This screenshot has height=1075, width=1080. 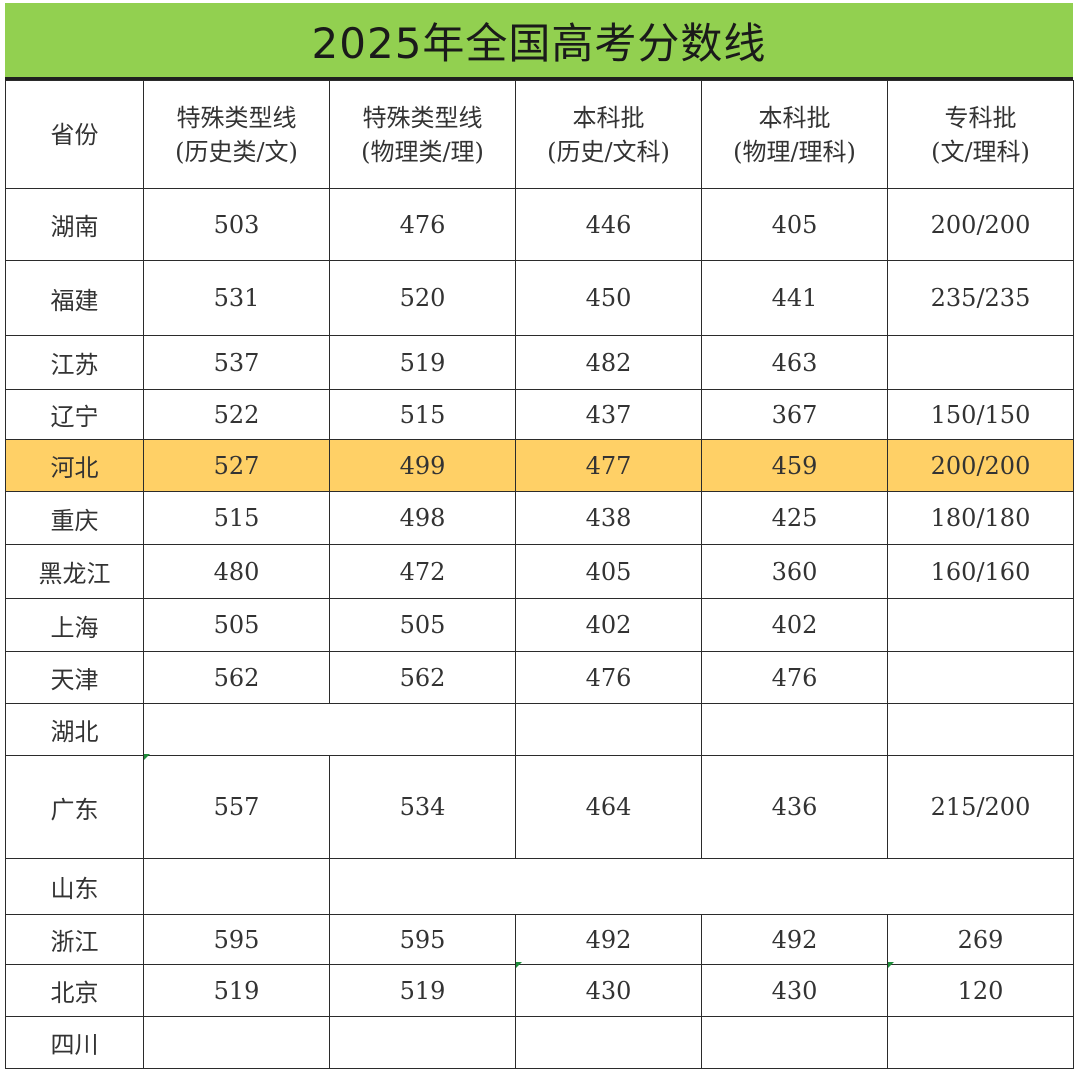 I want to click on value-cell: 520, so click(x=422, y=298).